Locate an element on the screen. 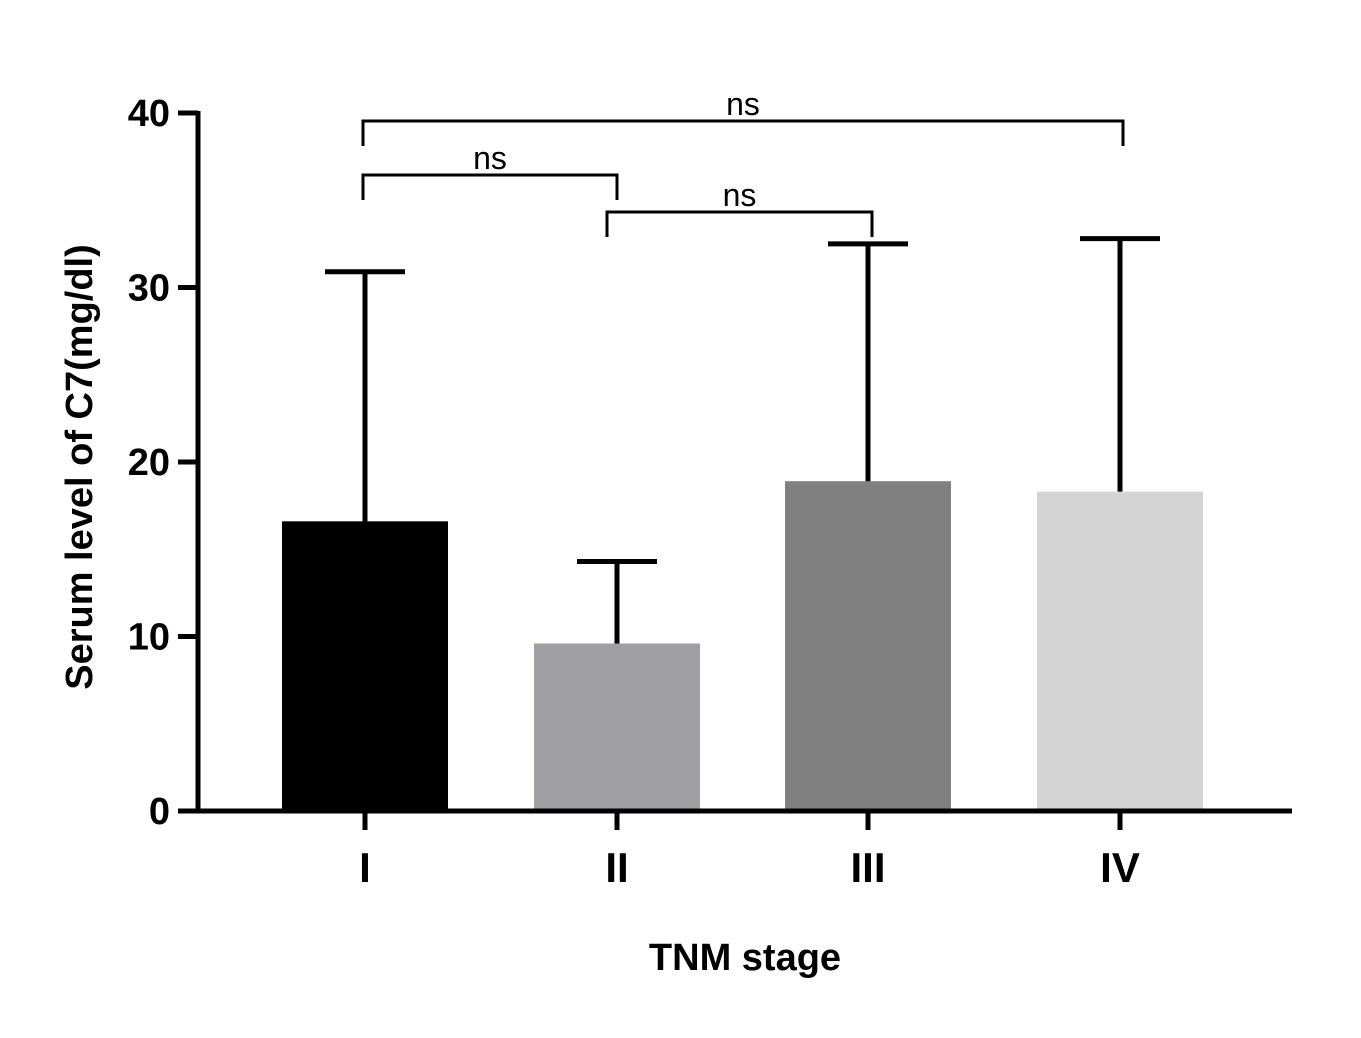 This screenshot has width=1361, height=1038. x-tick-label: II is located at coordinates (616, 867).